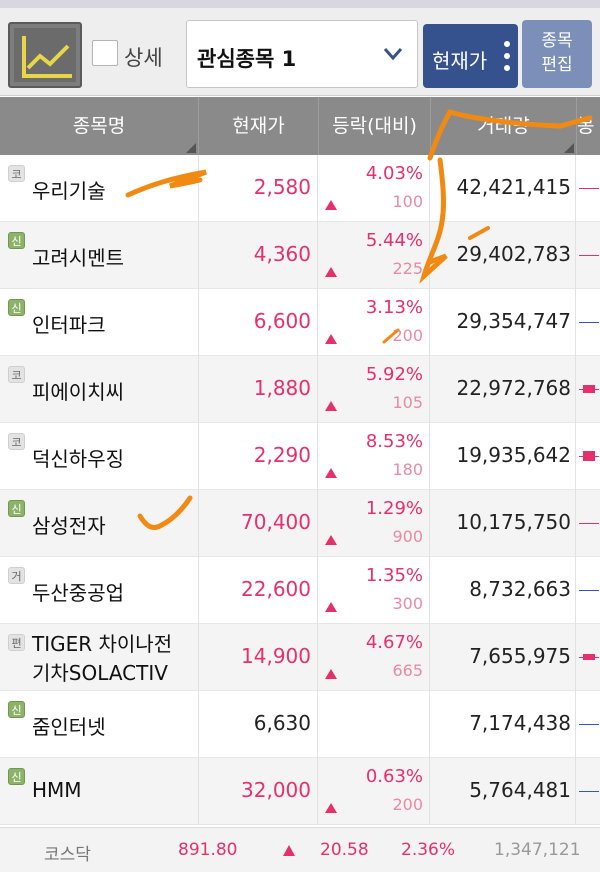 This screenshot has height=872, width=600. Describe the element at coordinates (300, 849) in the screenshot. I see `index-ticker-bar: 코스닥 891.80 20.58 2.36% 1,347,121` at that location.